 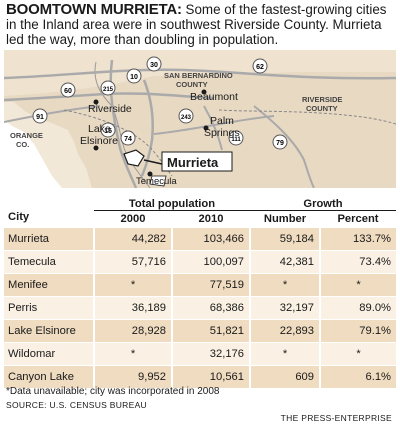 What do you see at coordinates (206, 128) in the screenshot?
I see `palm-springs-dot` at bounding box center [206, 128].